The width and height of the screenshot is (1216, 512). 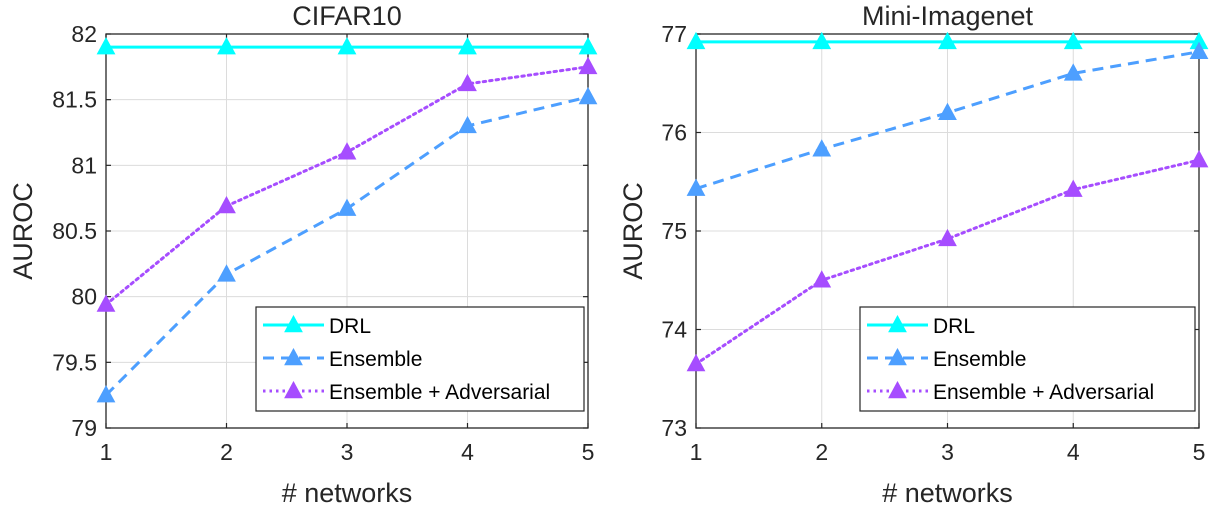 What do you see at coordinates (948, 16) in the screenshot?
I see `chart-title: Mini-Imagenet` at bounding box center [948, 16].